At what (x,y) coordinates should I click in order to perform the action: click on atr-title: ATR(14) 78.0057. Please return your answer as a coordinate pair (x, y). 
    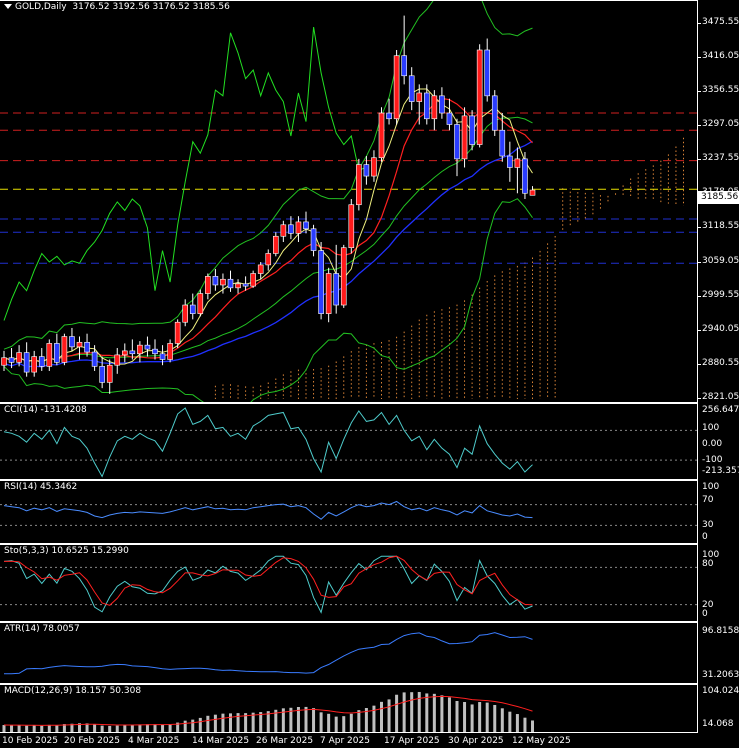
    Looking at the image, I should click on (42, 629).